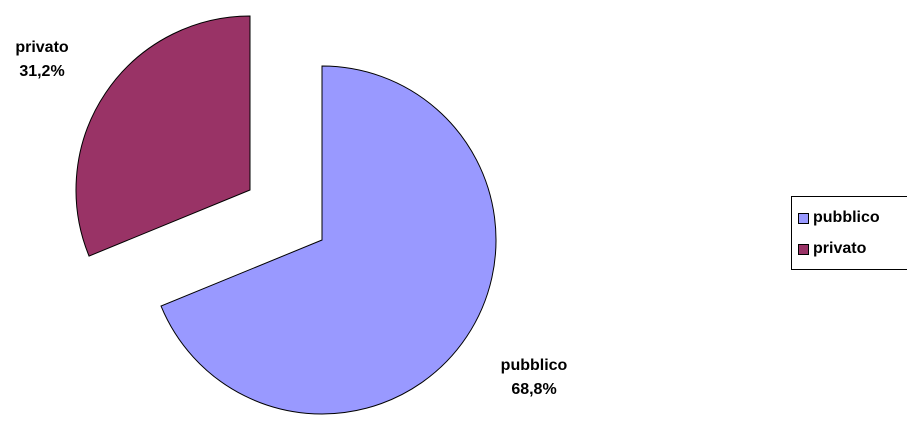 The image size is (907, 426). What do you see at coordinates (803, 218) in the screenshot?
I see `legend-swatch-pubblico` at bounding box center [803, 218].